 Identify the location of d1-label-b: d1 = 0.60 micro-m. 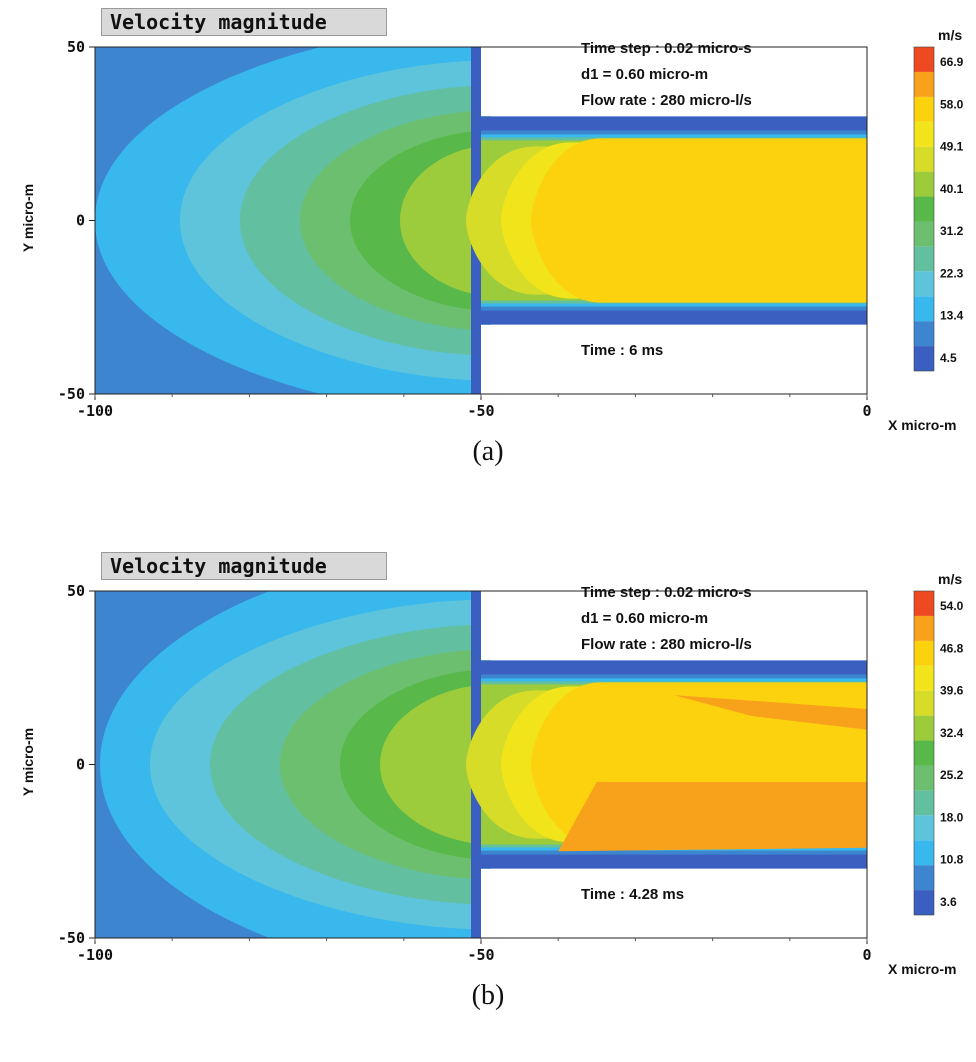
(645, 618).